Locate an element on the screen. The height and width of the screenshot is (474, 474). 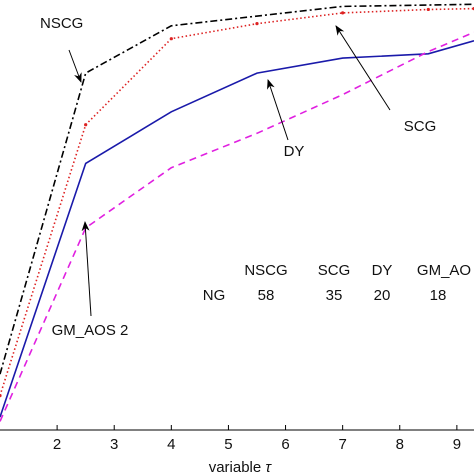
table-header: DY is located at coordinates (382, 270).